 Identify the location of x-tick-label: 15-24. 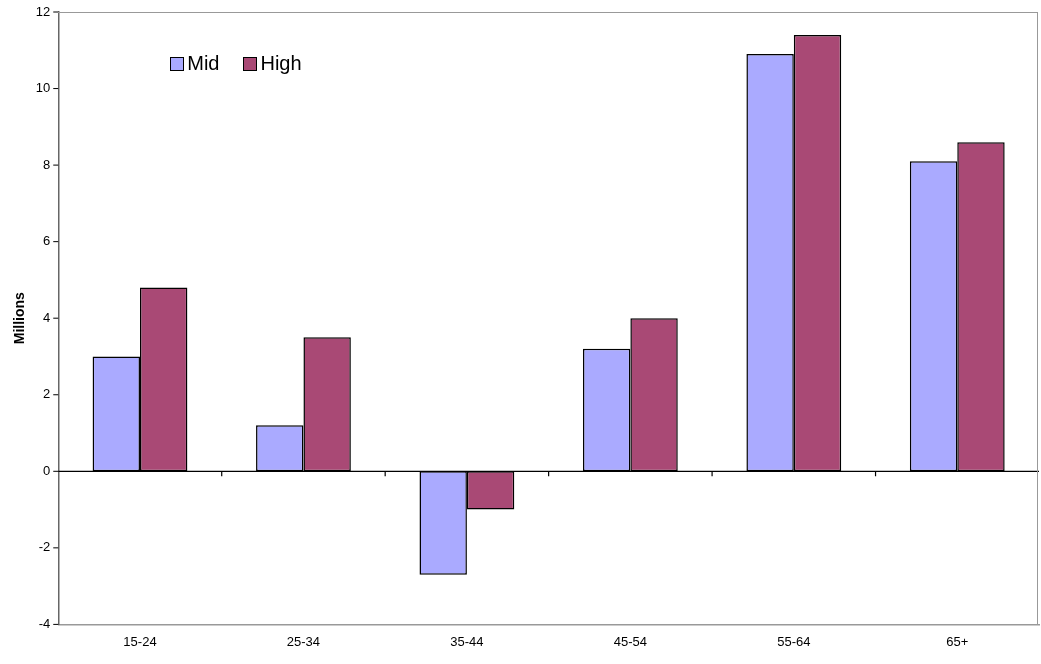
(140, 641).